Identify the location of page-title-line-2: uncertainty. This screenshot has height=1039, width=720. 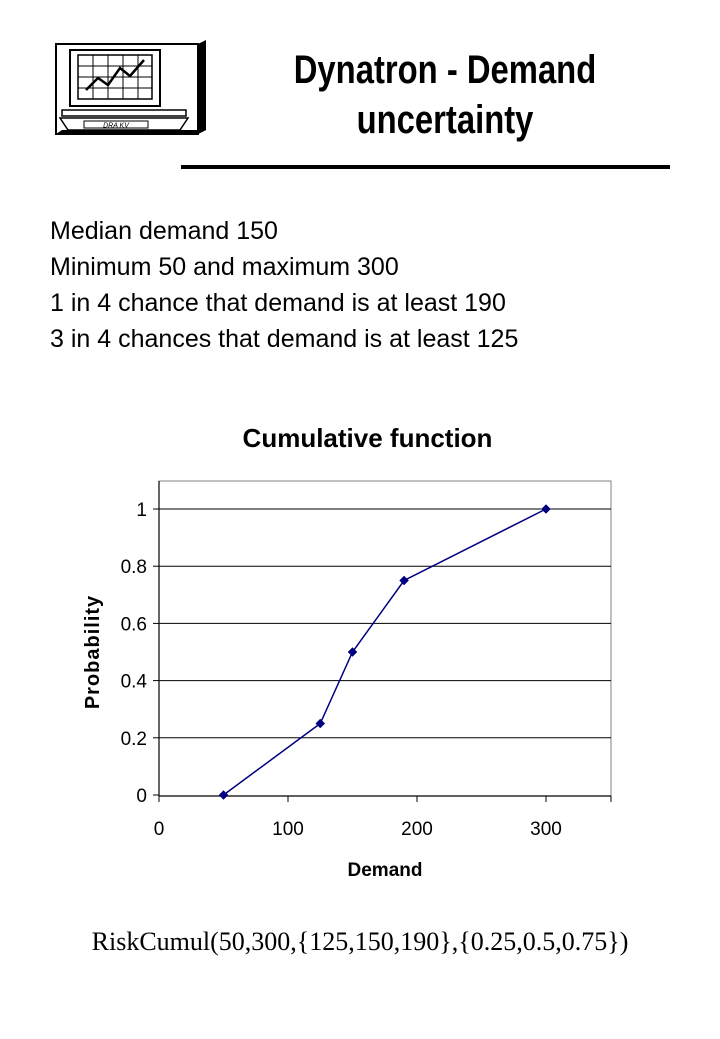
(445, 120).